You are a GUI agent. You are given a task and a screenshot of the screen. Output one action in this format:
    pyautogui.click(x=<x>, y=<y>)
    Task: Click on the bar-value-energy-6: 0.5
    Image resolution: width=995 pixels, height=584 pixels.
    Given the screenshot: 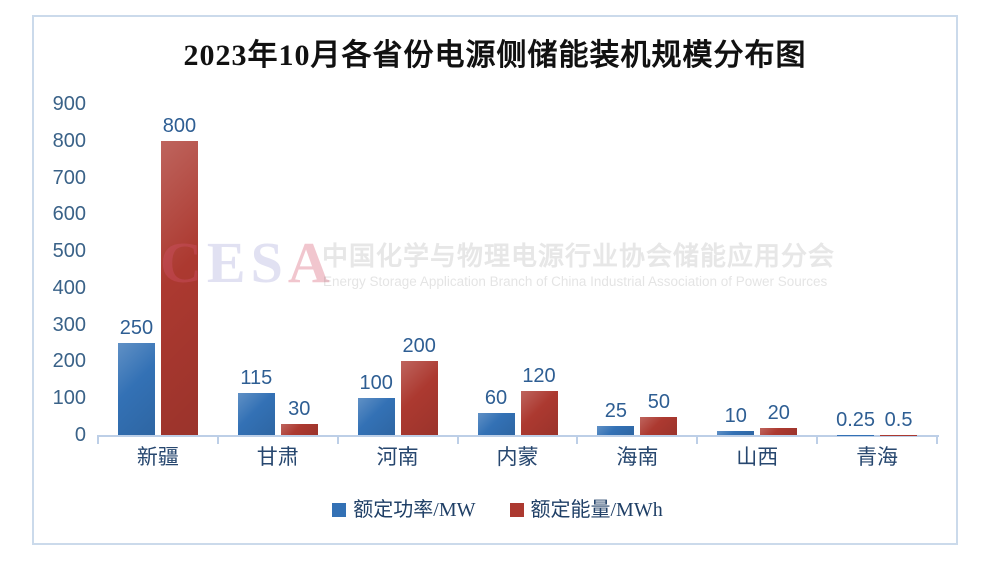 What is the action you would take?
    pyautogui.click(x=898, y=419)
    